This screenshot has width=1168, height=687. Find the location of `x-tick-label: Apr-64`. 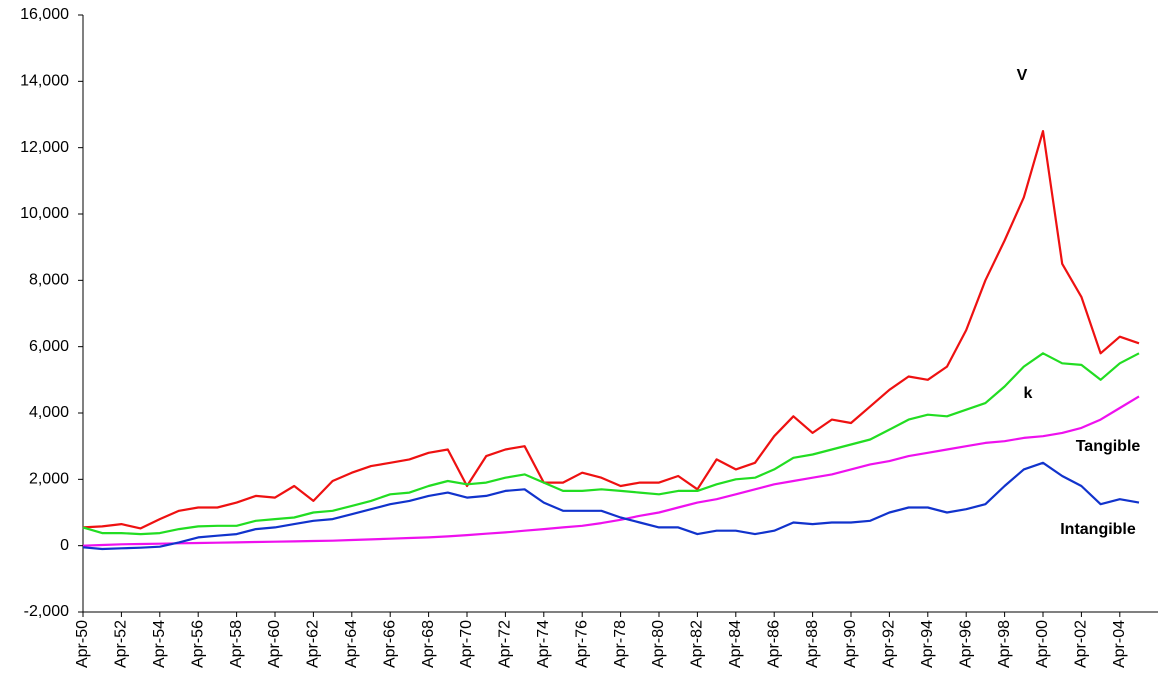

x-tick-label: Apr-64 is located at coordinates (351, 644).